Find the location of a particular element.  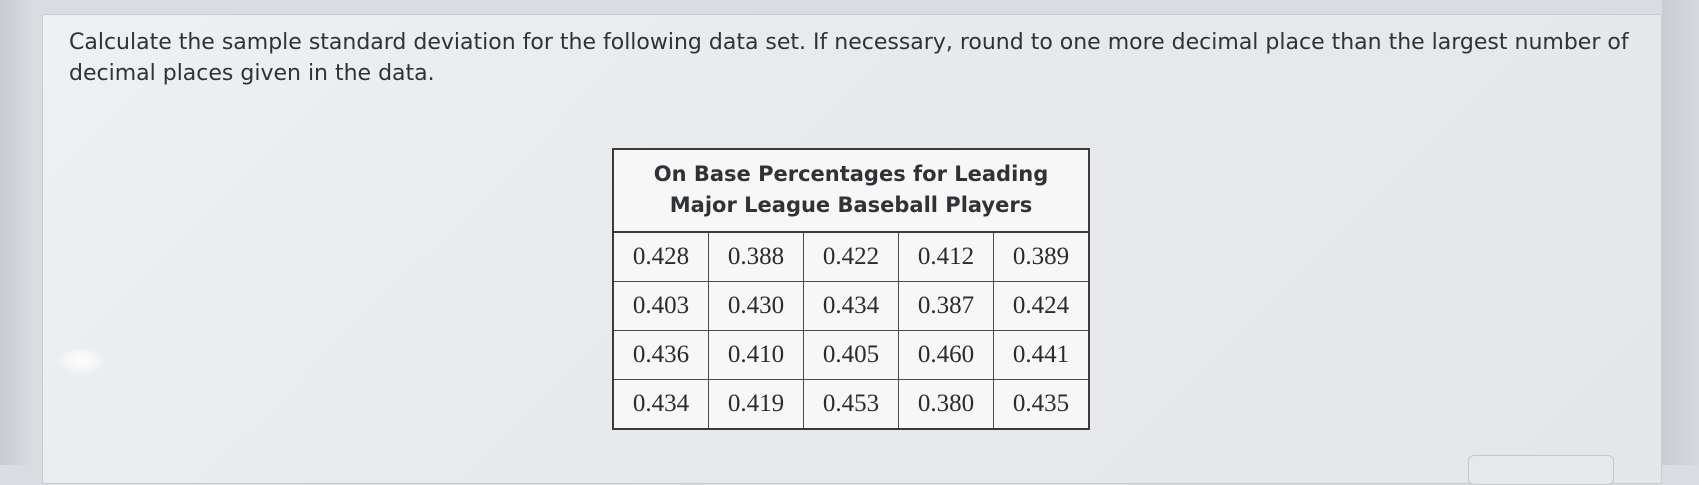

table-cell: 0.460 is located at coordinates (946, 355).